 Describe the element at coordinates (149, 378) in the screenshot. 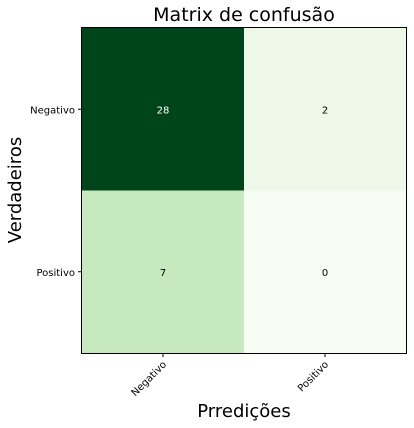

I see `x-tick-label: Negativo` at that location.